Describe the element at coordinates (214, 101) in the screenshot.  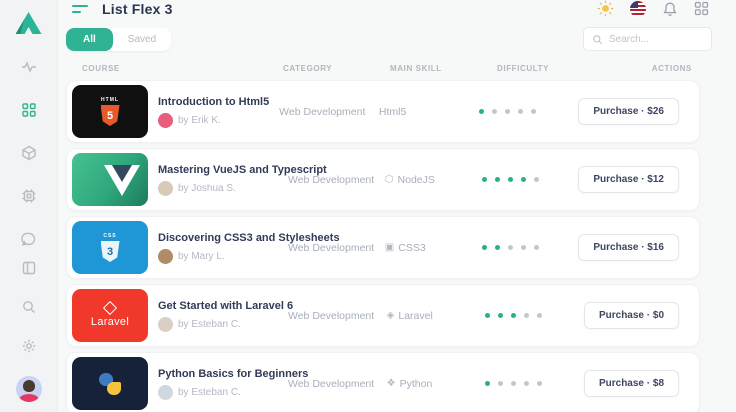
I see `course-title: Introduction to Html5` at that location.